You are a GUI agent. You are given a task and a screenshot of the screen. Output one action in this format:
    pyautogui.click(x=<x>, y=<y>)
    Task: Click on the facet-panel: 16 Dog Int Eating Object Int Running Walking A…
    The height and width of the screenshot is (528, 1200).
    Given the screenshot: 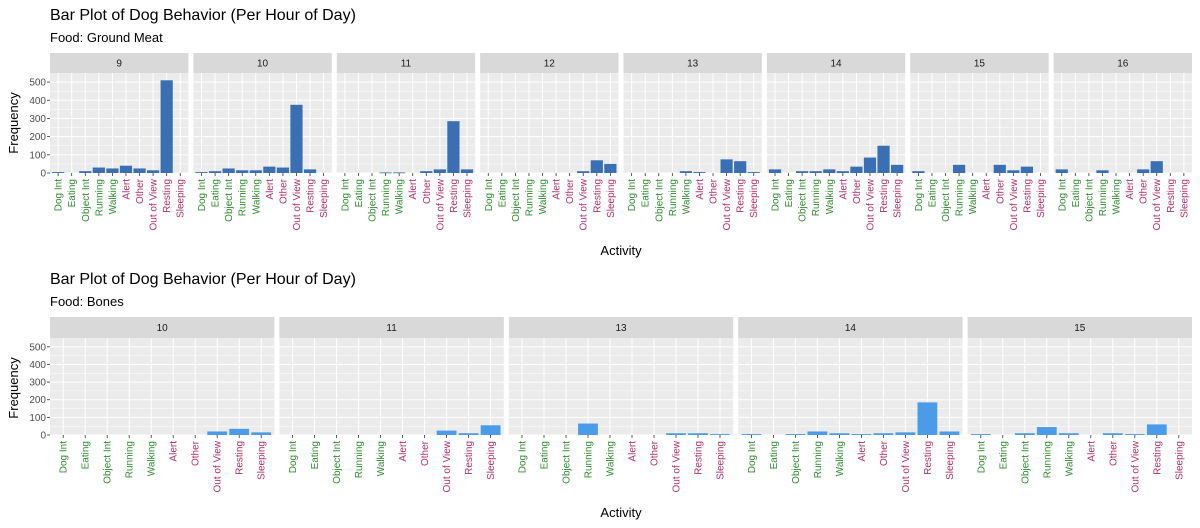 What is the action you would take?
    pyautogui.click(x=1122, y=142)
    